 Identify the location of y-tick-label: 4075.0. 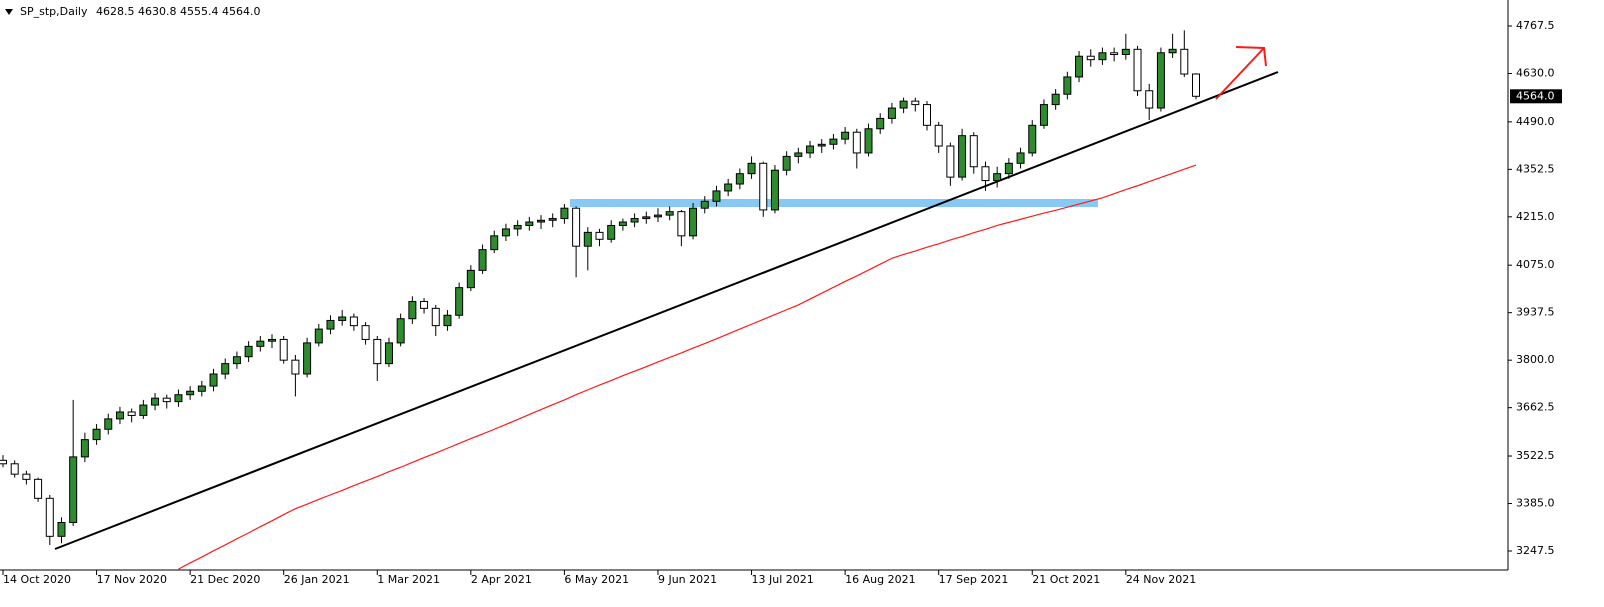
(1535, 264).